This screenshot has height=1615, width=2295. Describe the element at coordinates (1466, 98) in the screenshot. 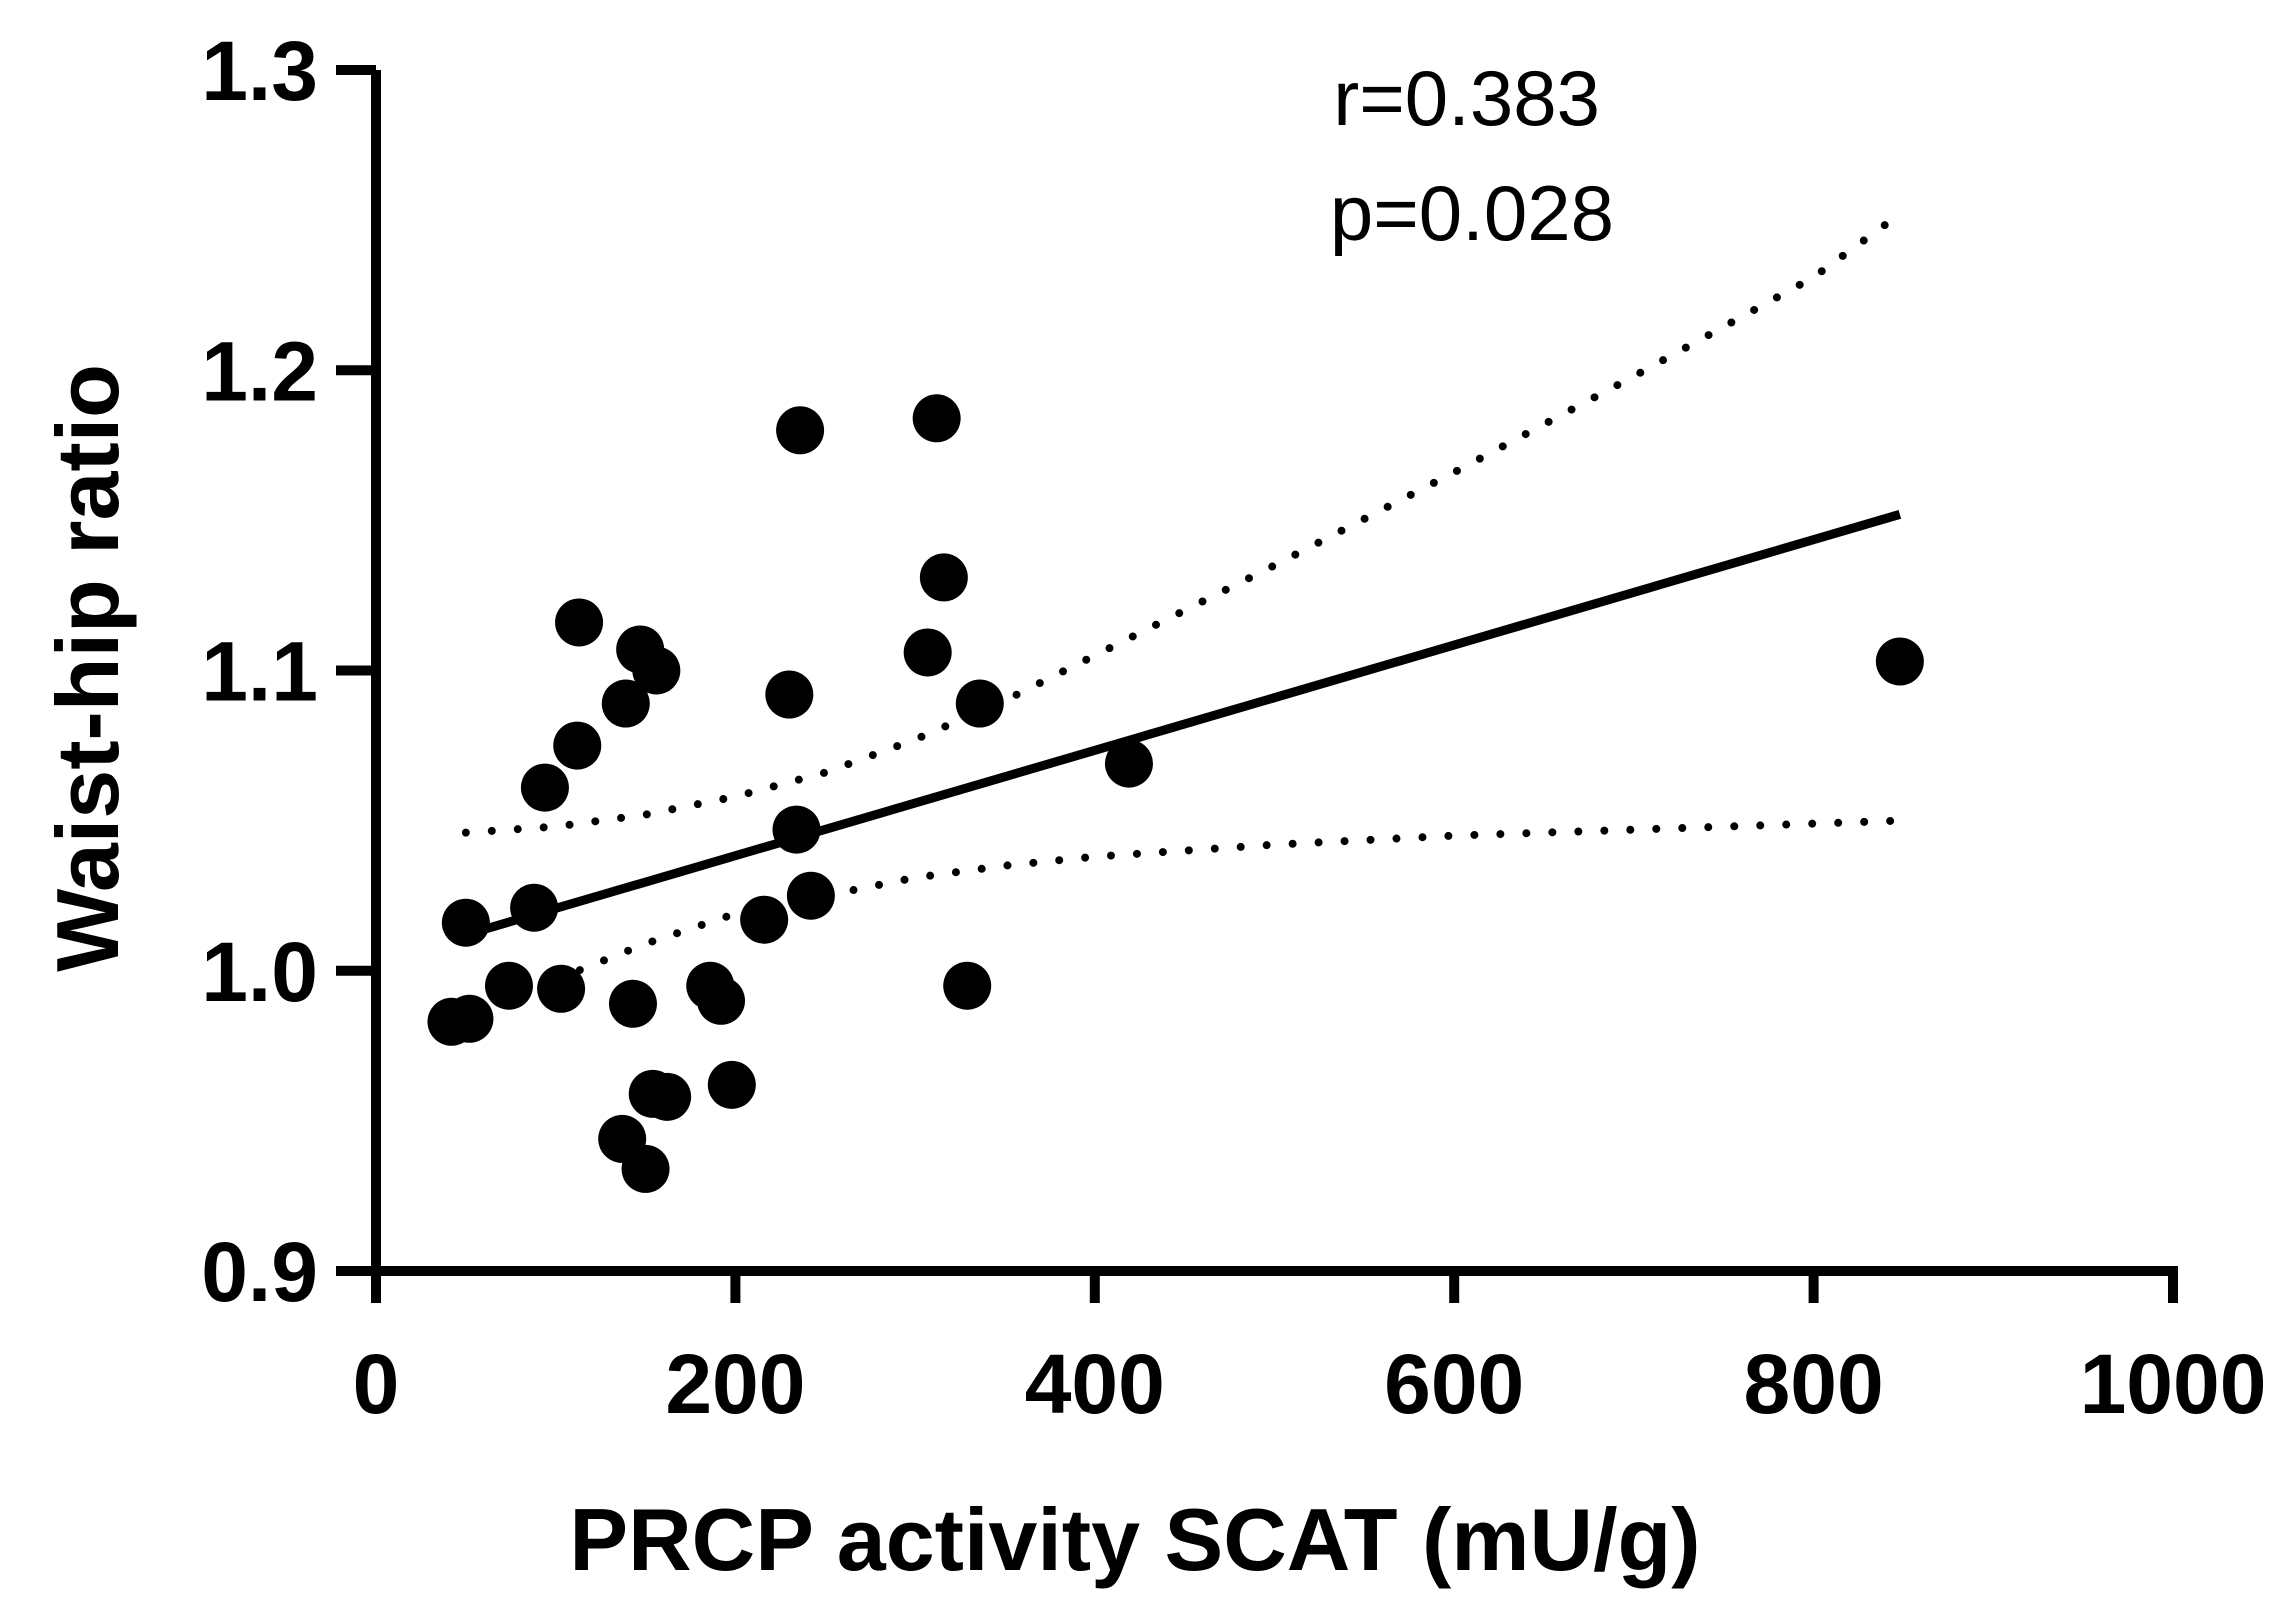

I see `correlation-r-label: r=0.383` at that location.